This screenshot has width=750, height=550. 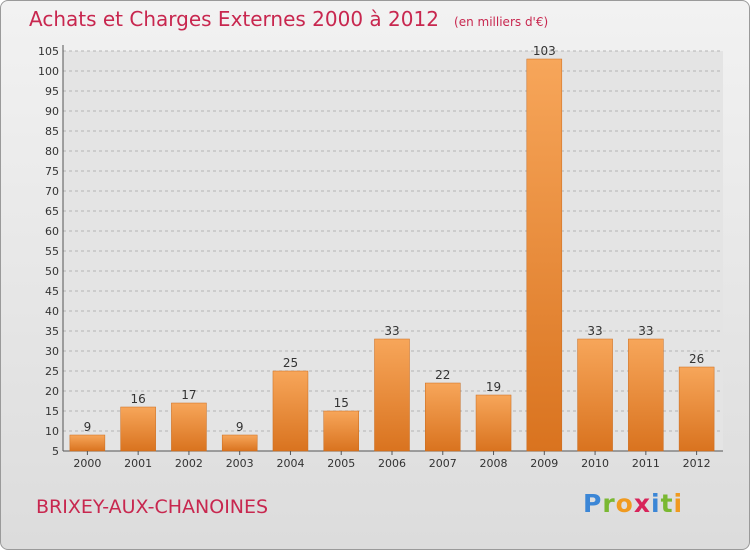 What do you see at coordinates (642, 503) in the screenshot?
I see `logo-letter: x` at bounding box center [642, 503].